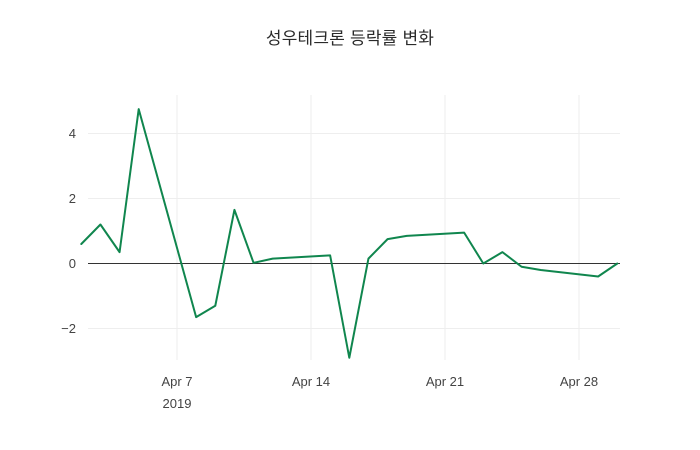  What do you see at coordinates (311, 381) in the screenshot?
I see `x-tick-label-1: Apr 14` at bounding box center [311, 381].